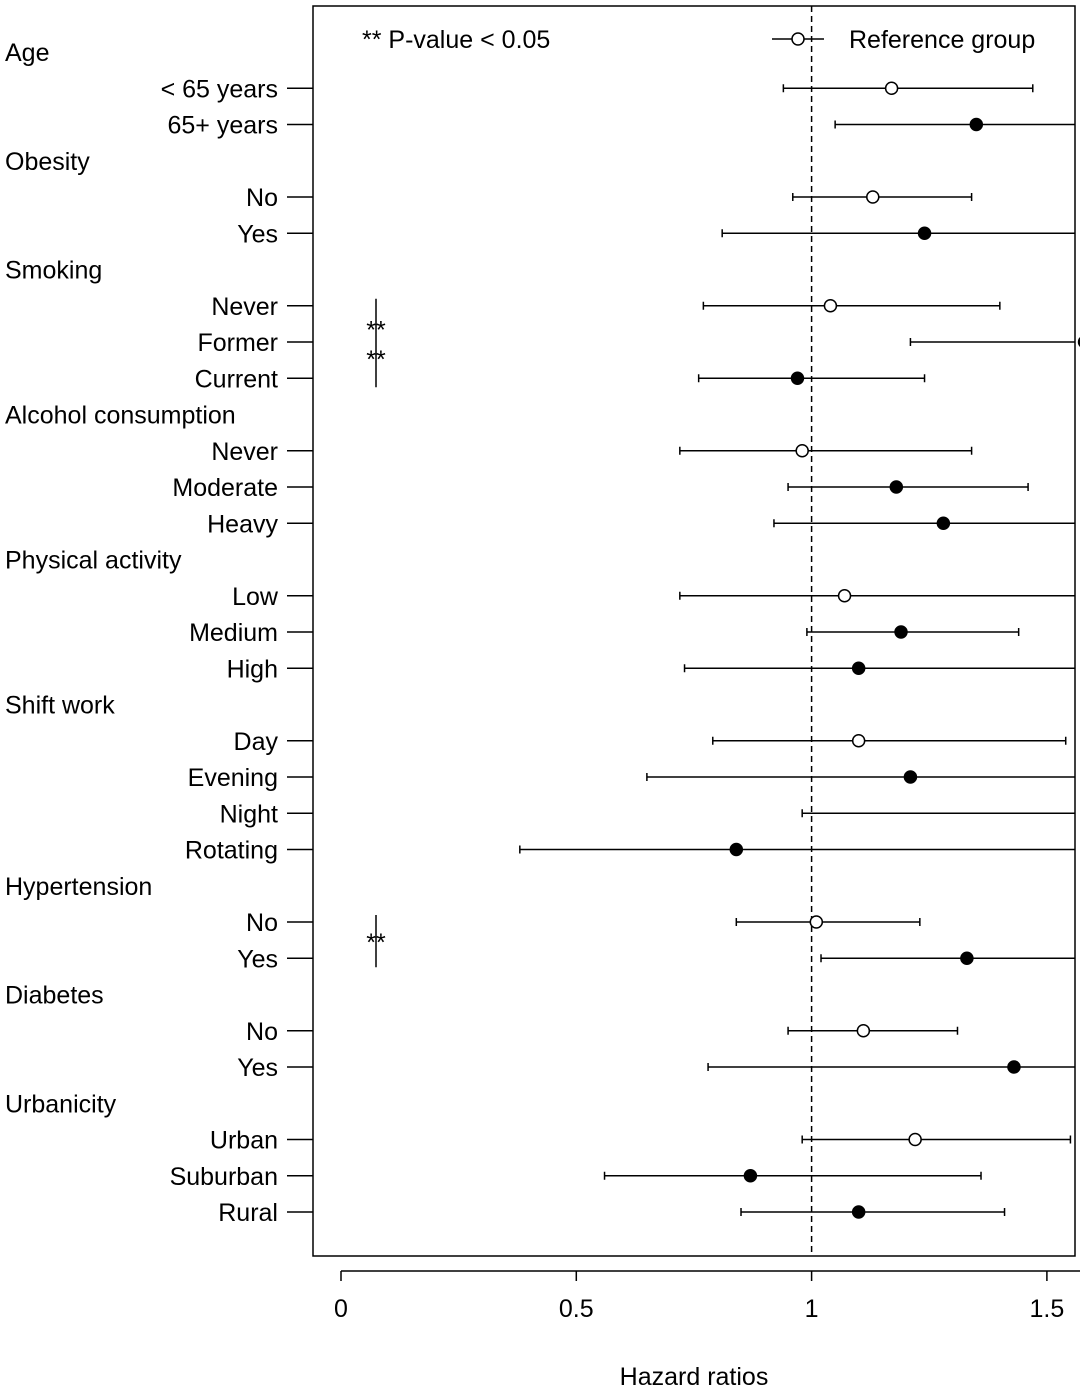  Describe the element at coordinates (61, 1104) in the screenshot. I see `group-label: Urbanicity` at that location.